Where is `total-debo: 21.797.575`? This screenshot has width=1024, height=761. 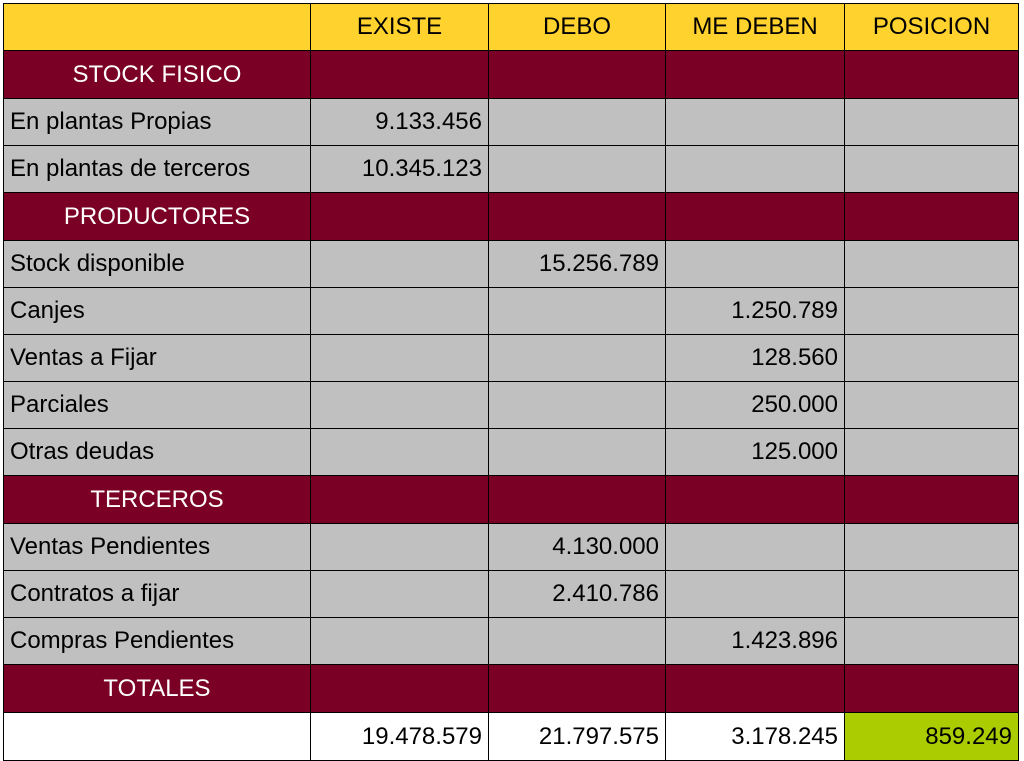 total-debo: 21.797.575 is located at coordinates (577, 736).